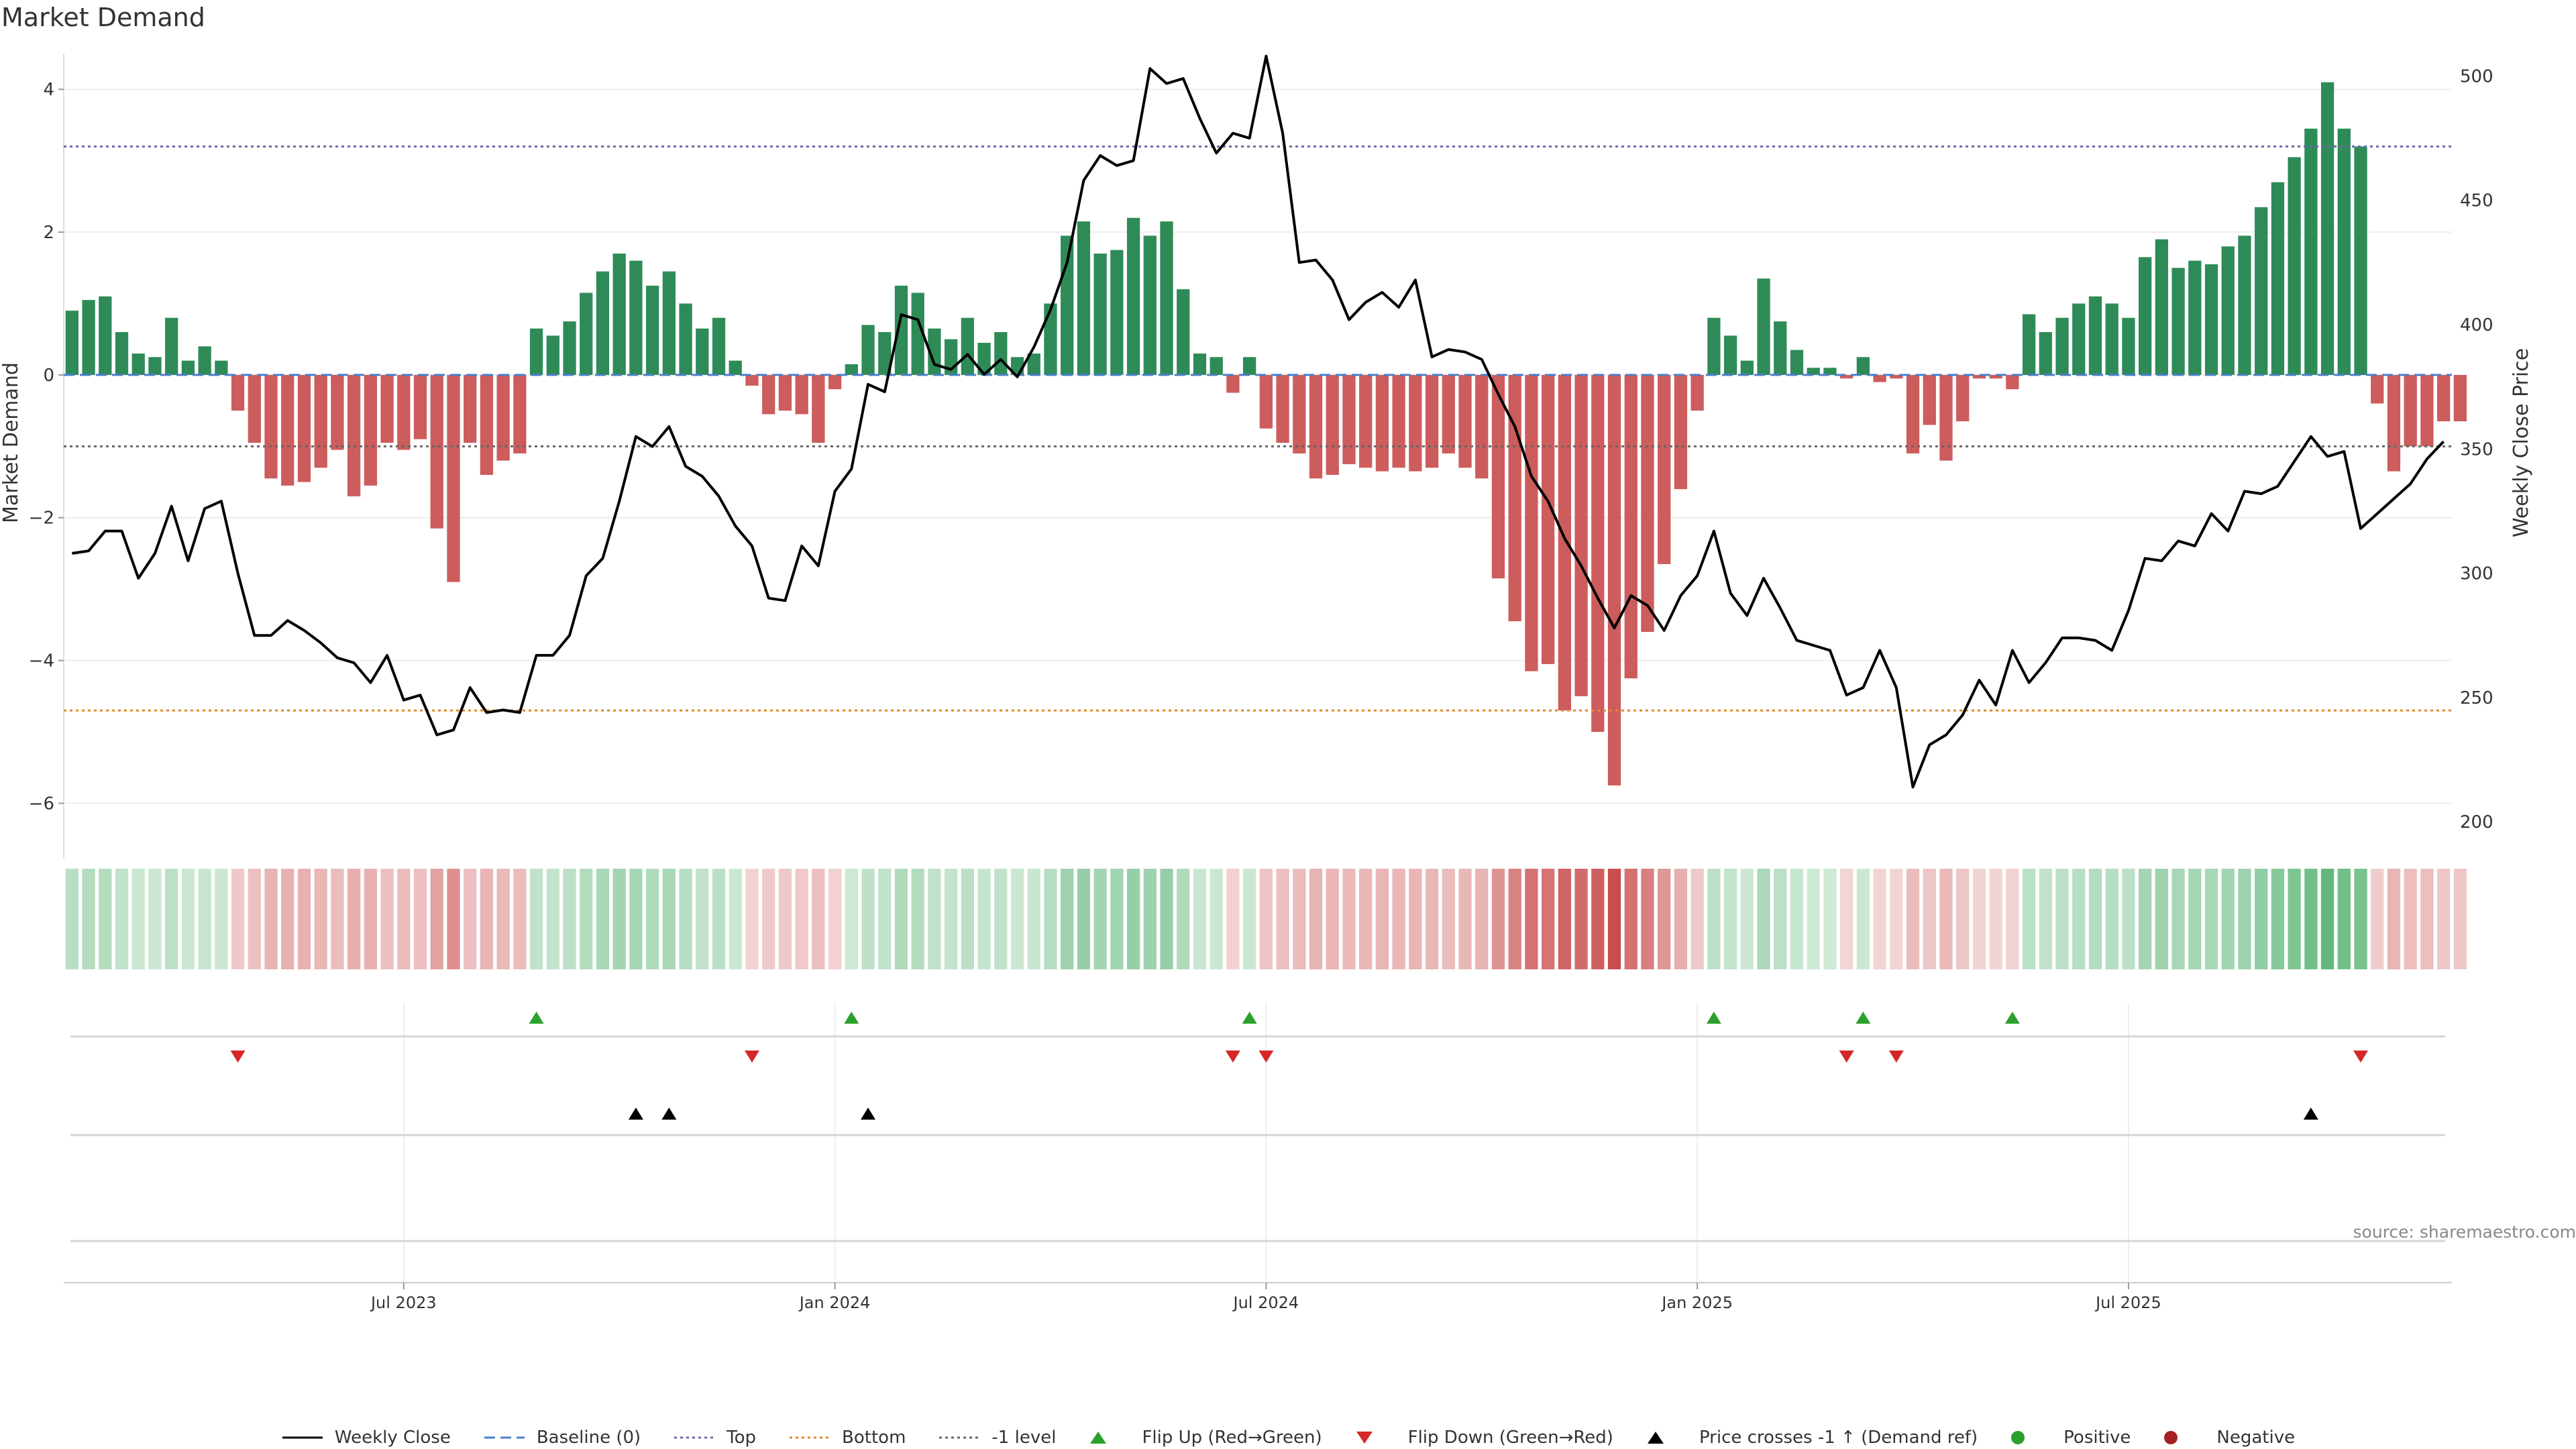 This screenshot has width=2576, height=1449. What do you see at coordinates (2464, 1232) in the screenshot?
I see `source-label: source: sharemaestro.com` at bounding box center [2464, 1232].